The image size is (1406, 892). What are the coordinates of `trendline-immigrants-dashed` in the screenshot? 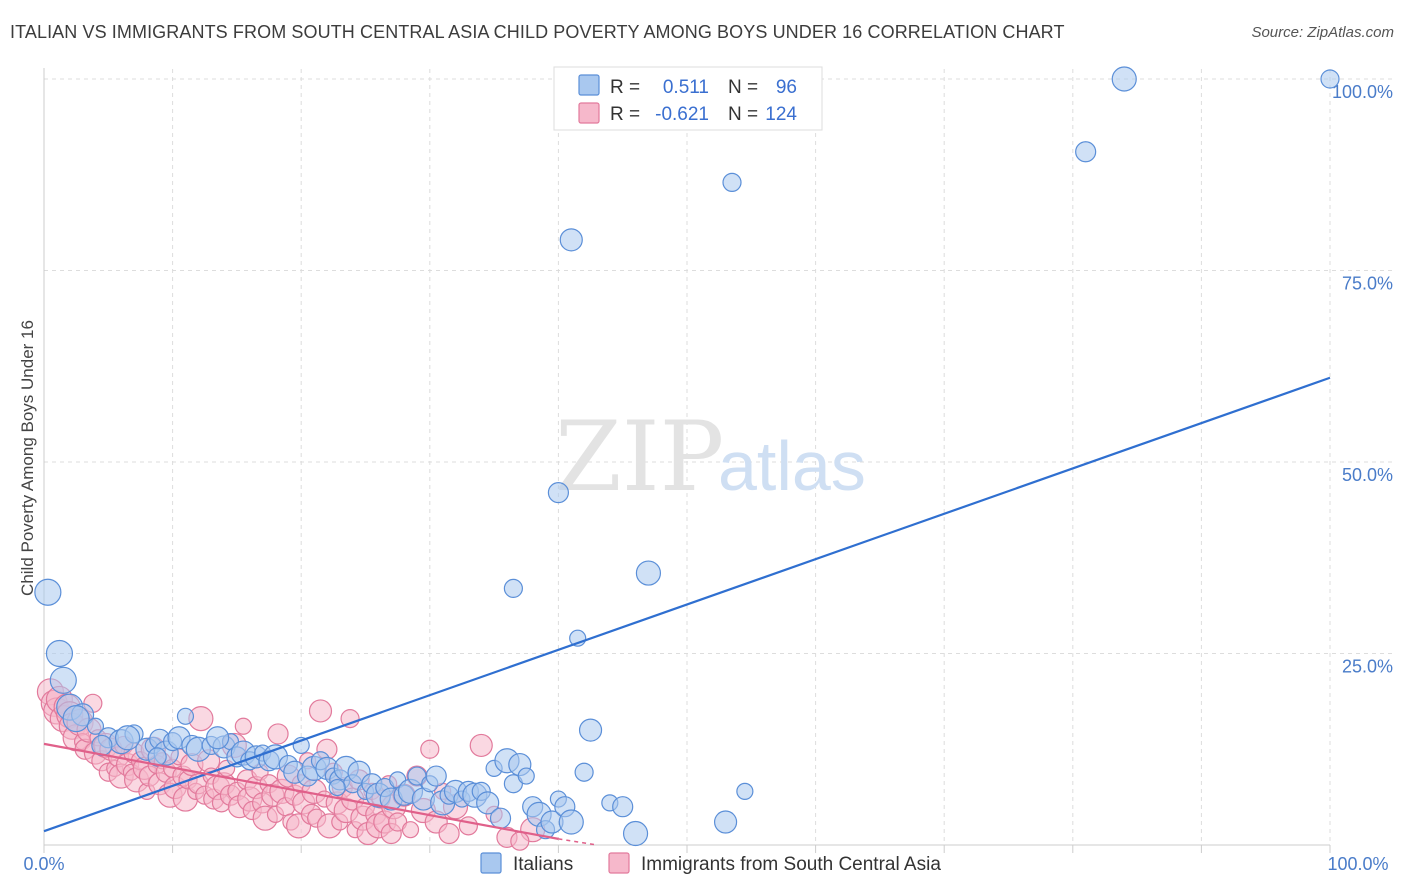 It's located at (578, 842).